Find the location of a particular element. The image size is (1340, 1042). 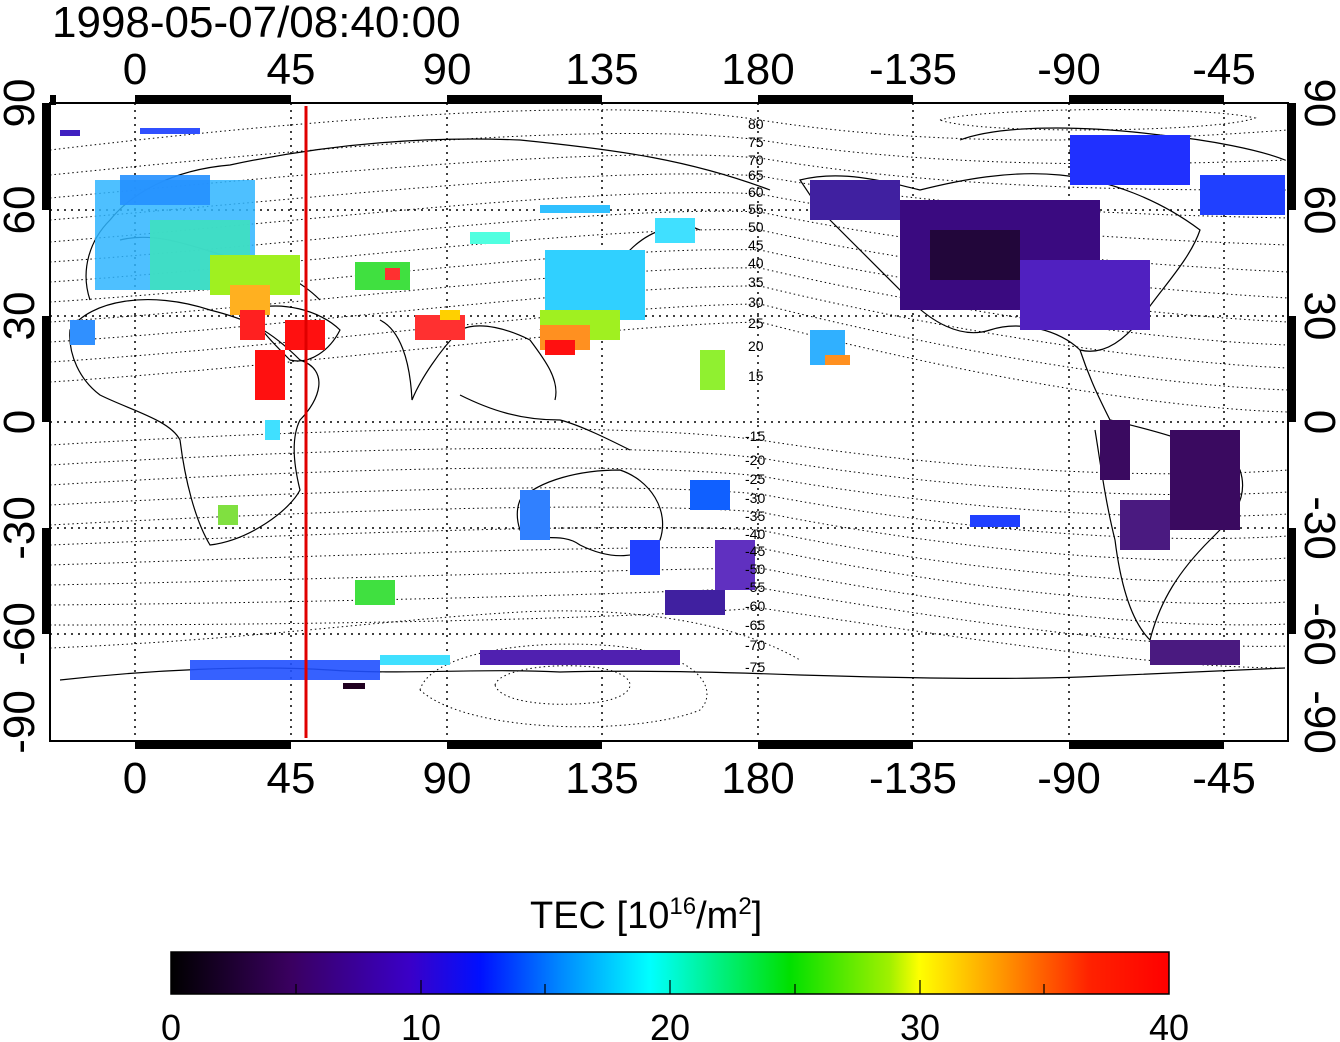

colorbar-tick-labels: 0 10 20 30 40 is located at coordinates (675, 1024).